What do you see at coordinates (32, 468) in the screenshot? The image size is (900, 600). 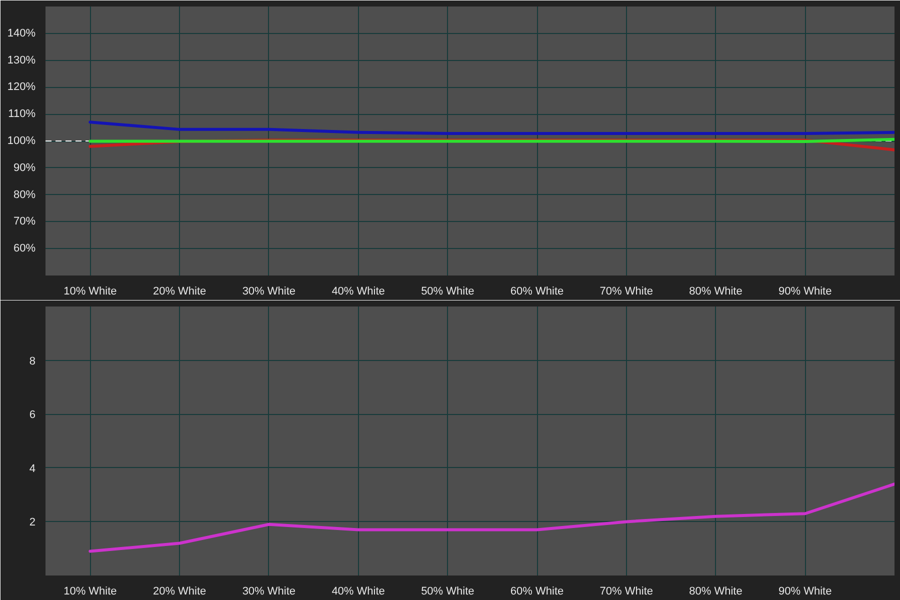 I see `y-tick-label: 4` at bounding box center [32, 468].